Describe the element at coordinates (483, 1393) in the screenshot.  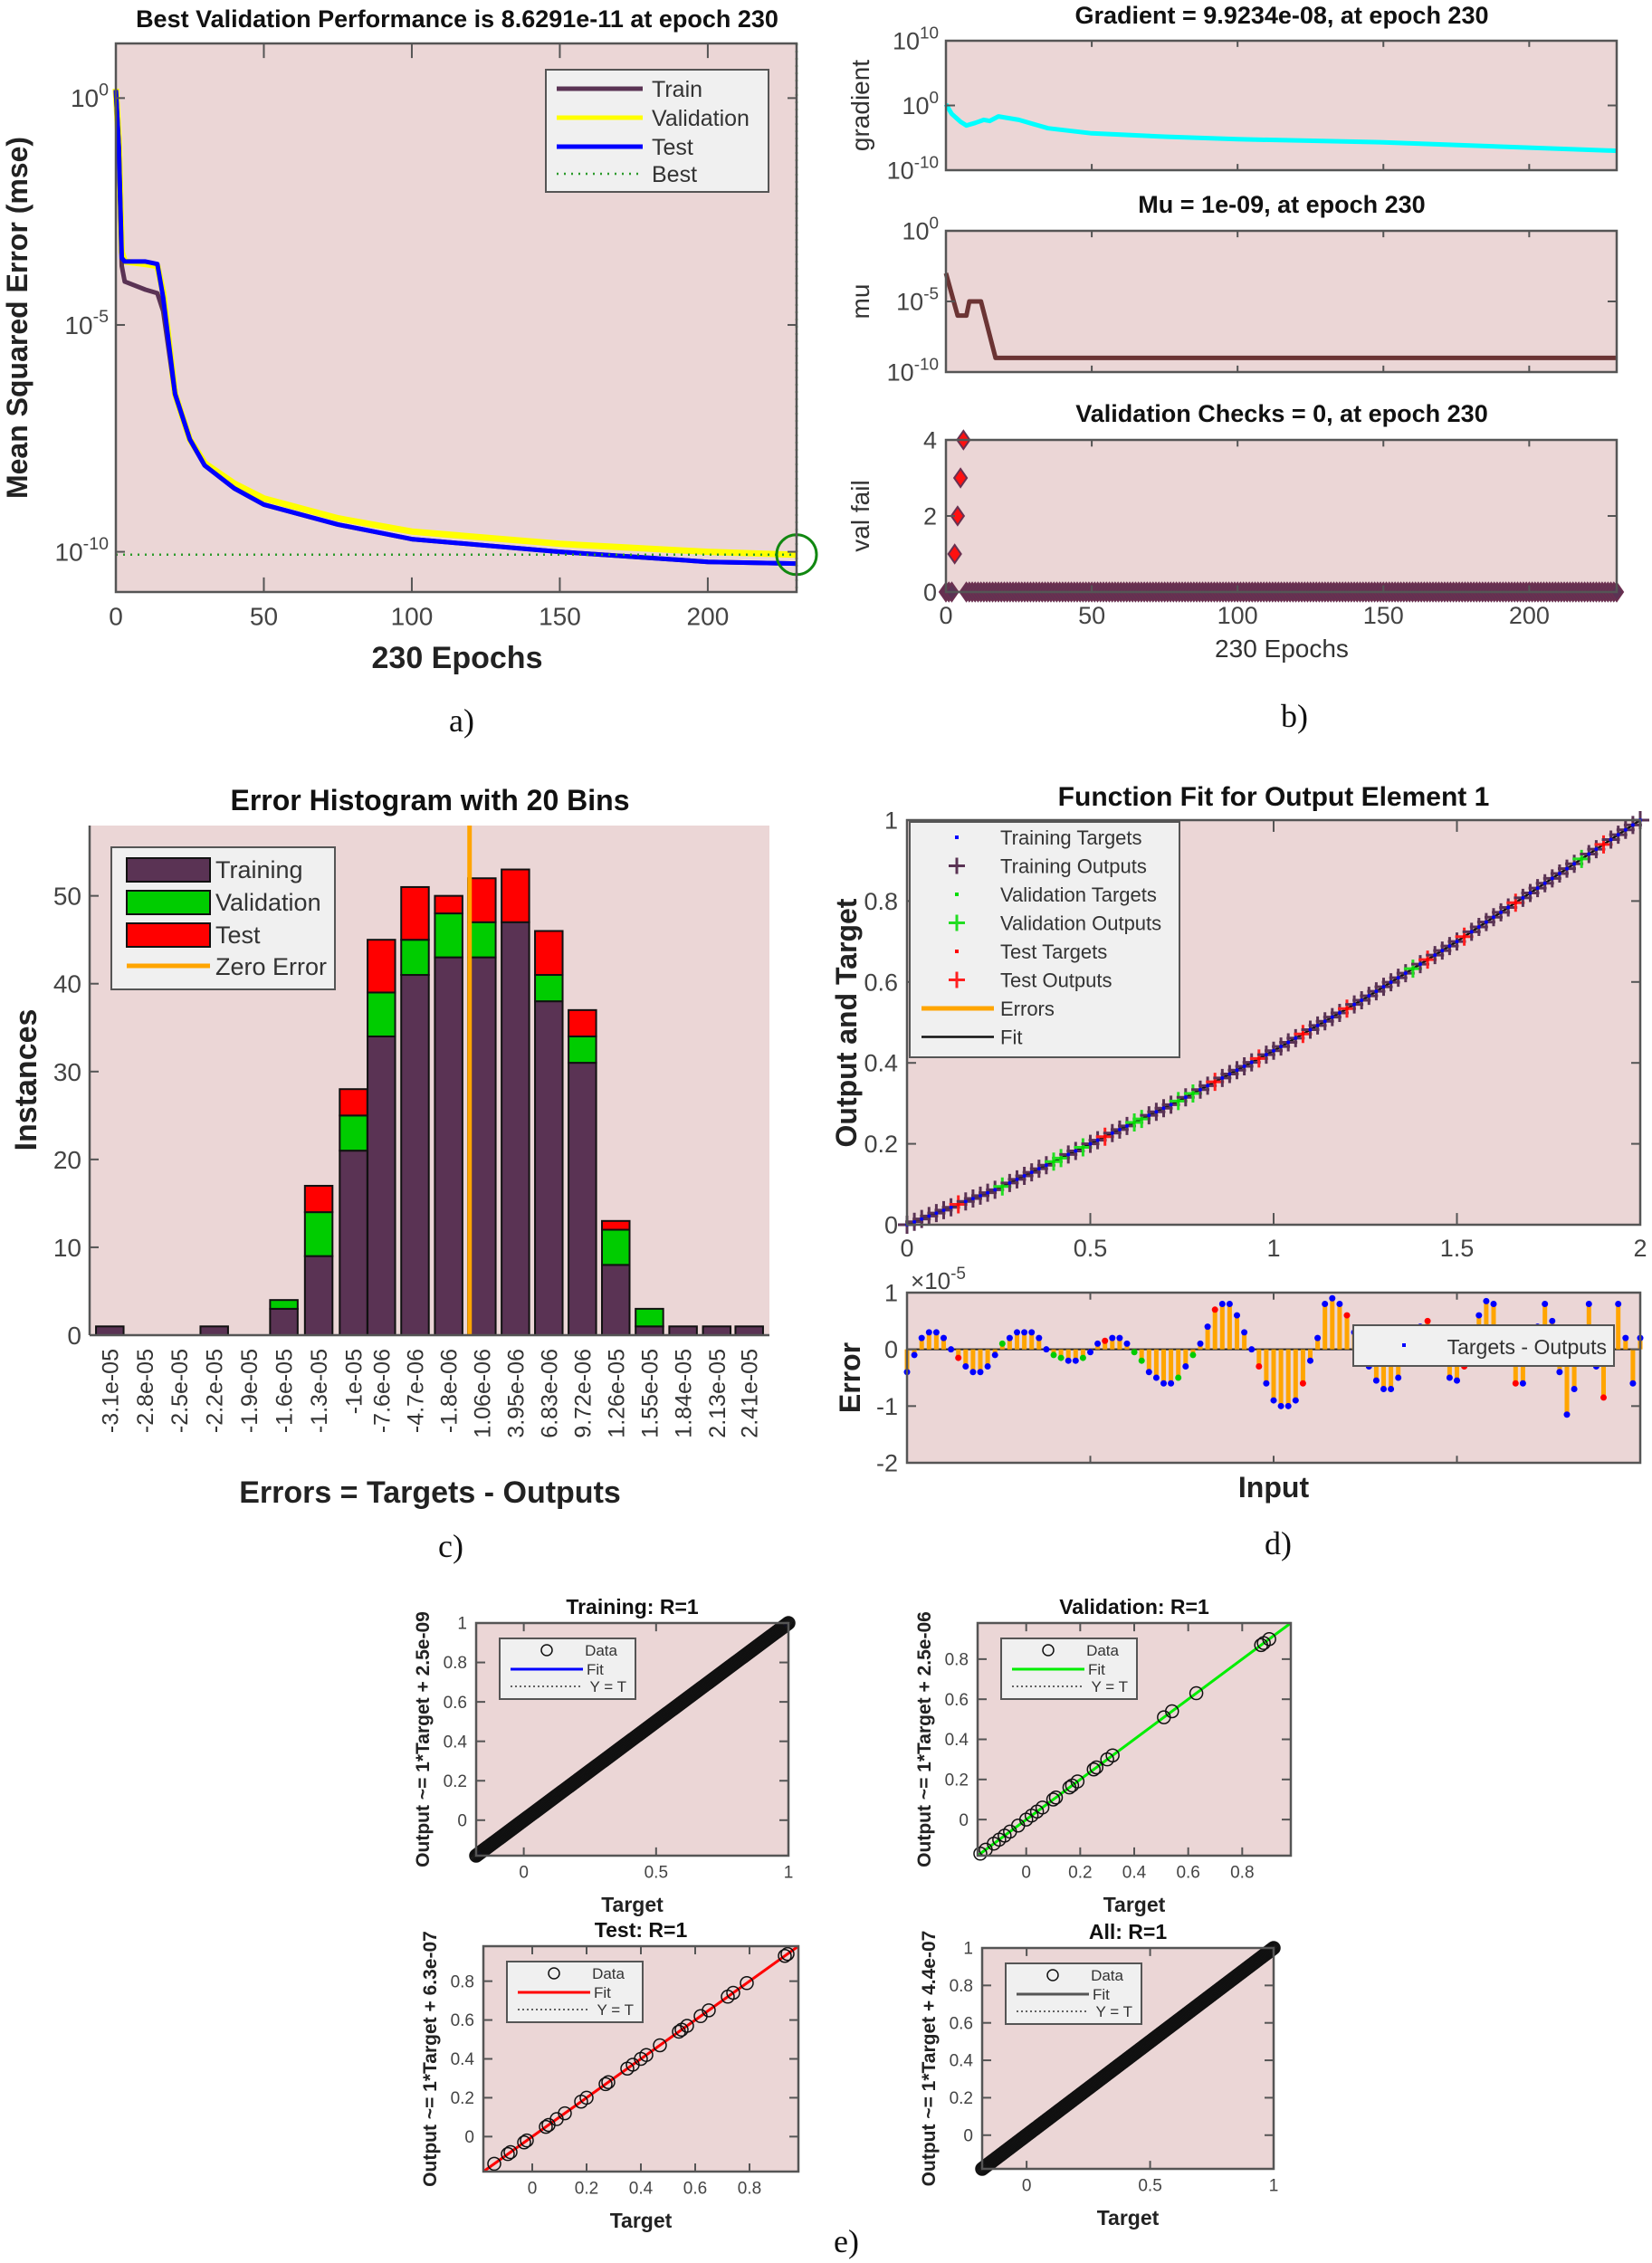
I see `x-tick-label: 1.06e-06` at that location.